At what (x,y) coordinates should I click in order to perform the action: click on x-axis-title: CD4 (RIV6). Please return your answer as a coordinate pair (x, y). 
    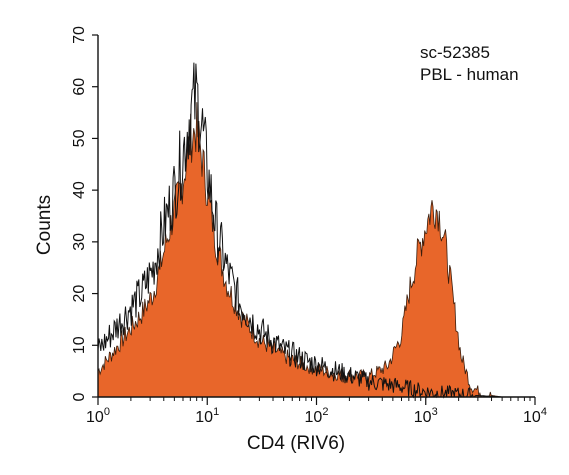
    Looking at the image, I should click on (296, 443).